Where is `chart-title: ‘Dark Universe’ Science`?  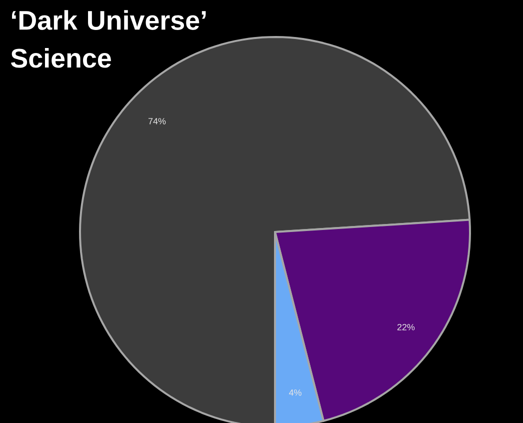
chart-title: ‘Dark Universe’ Science is located at coordinates (108, 39).